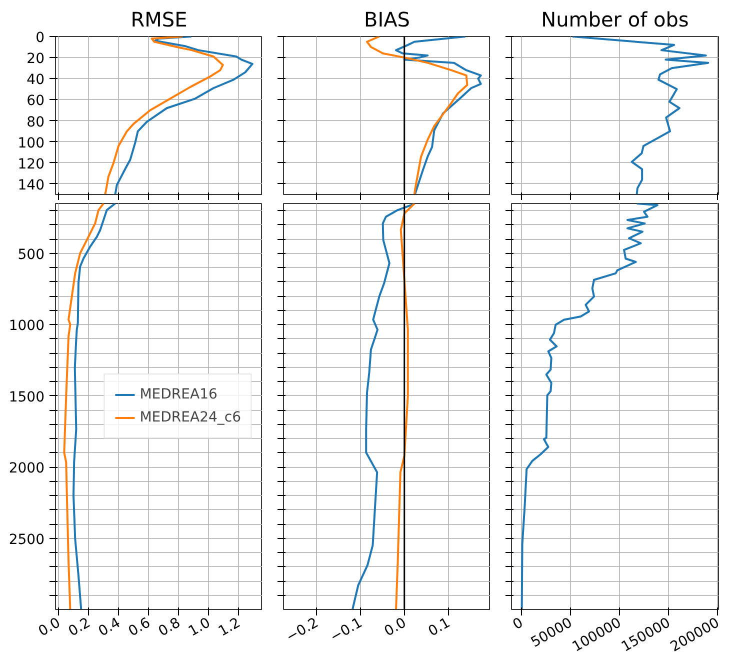 The width and height of the screenshot is (730, 655). I want to click on chart-title: RMSE, so click(159, 20).